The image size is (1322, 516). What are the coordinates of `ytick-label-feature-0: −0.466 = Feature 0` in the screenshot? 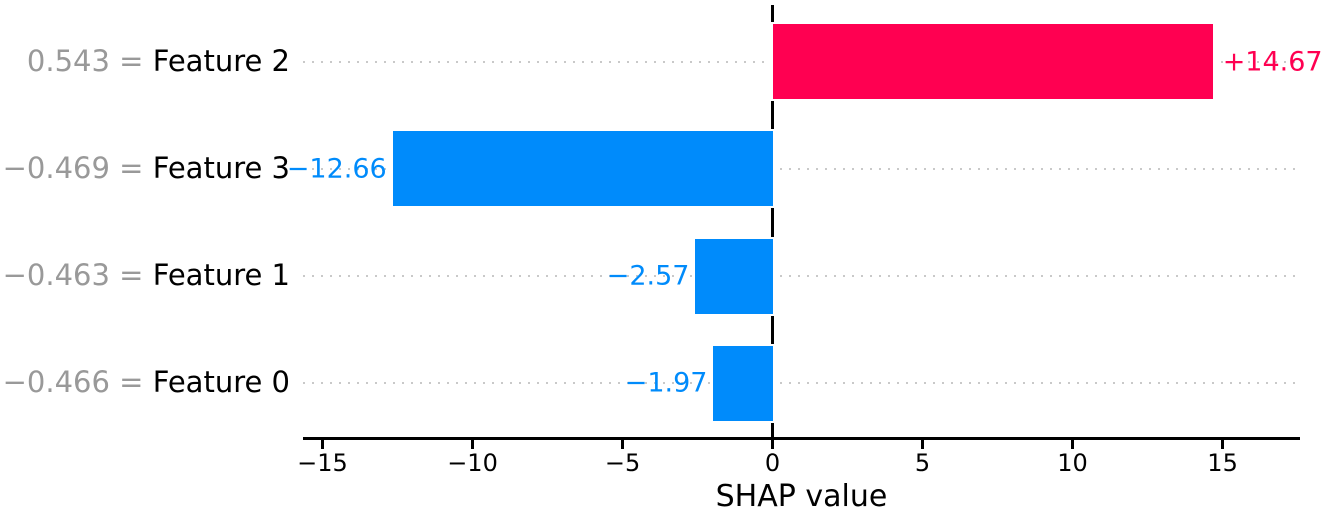 It's located at (145, 382).